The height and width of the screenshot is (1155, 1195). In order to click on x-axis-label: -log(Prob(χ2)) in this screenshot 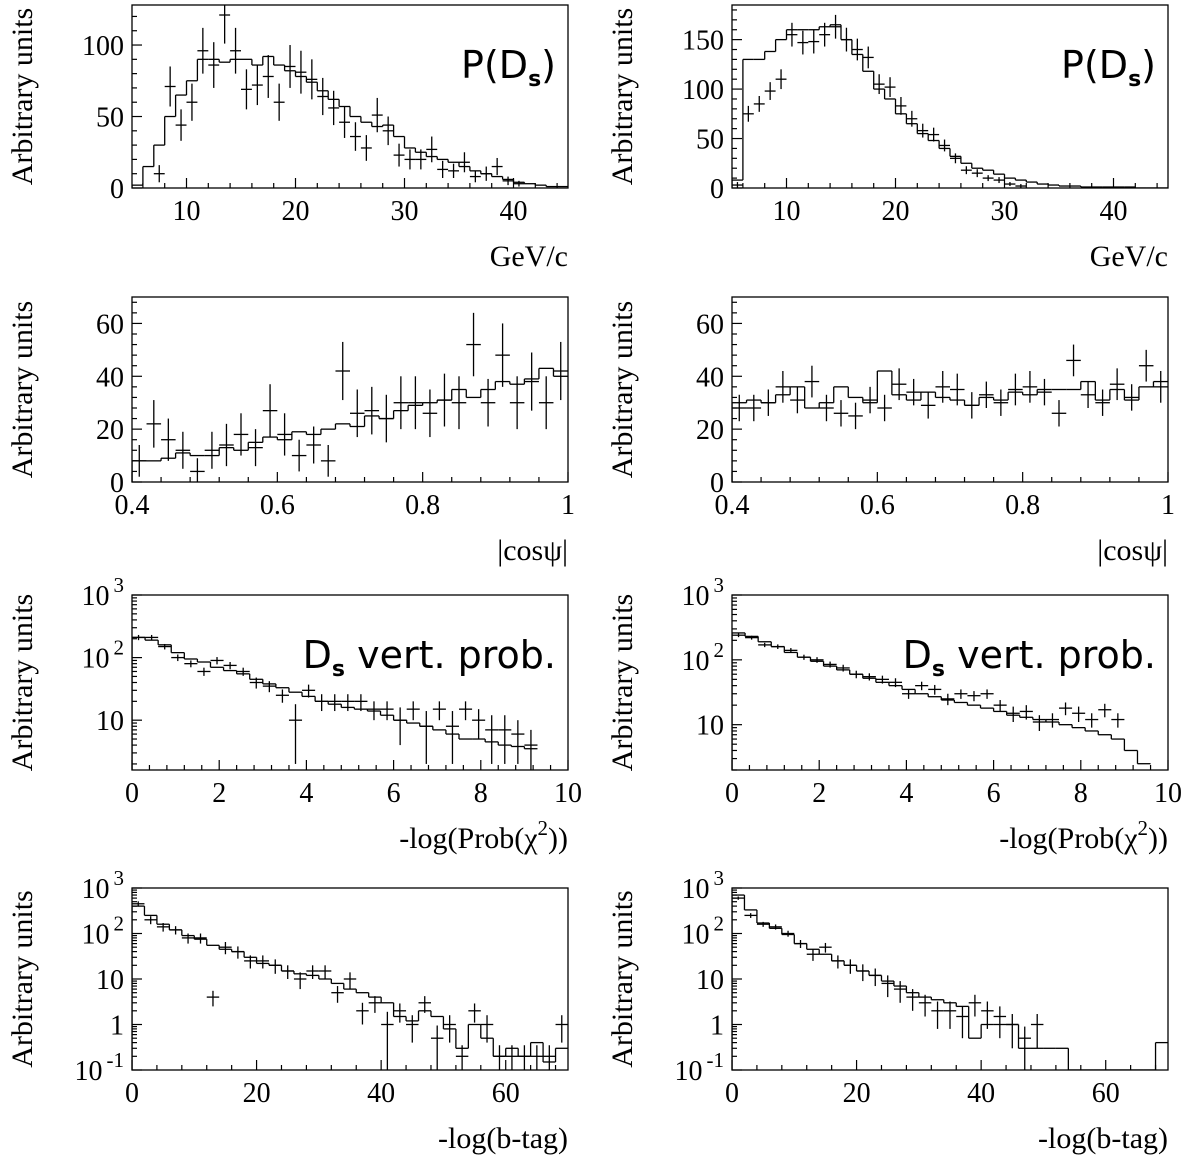, I will do `click(483, 835)`.